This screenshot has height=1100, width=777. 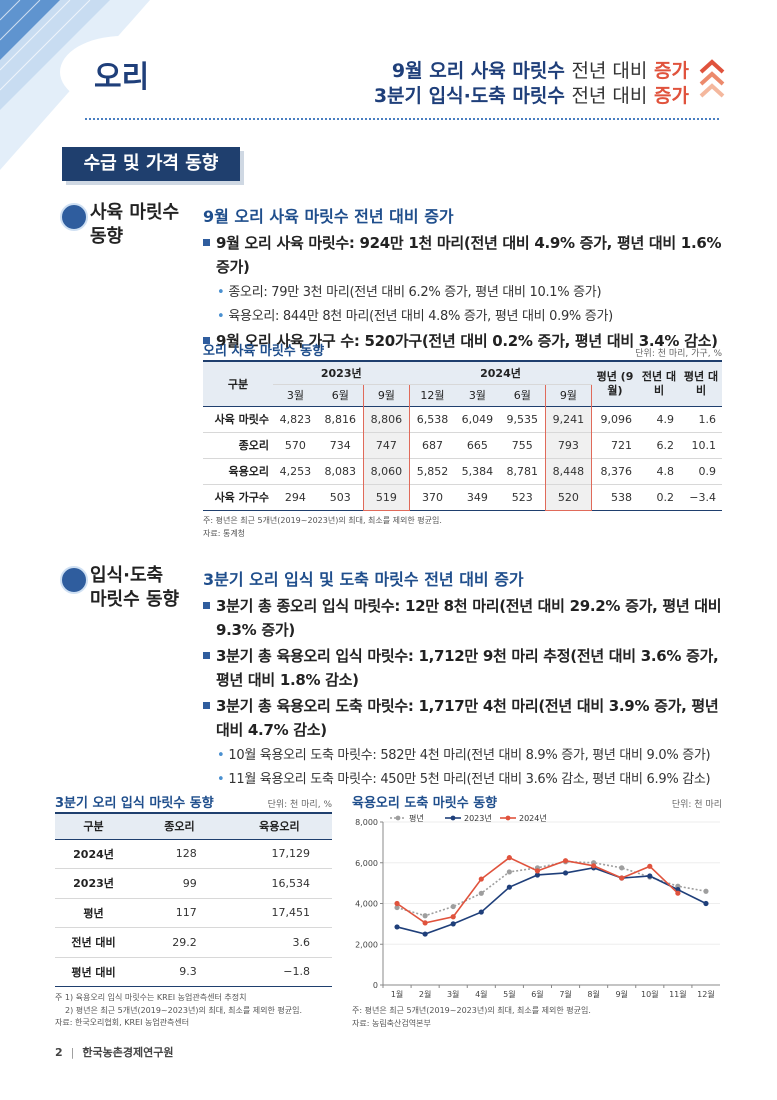 I want to click on table-row: 2024년 128 17,129, so click(x=193, y=854).